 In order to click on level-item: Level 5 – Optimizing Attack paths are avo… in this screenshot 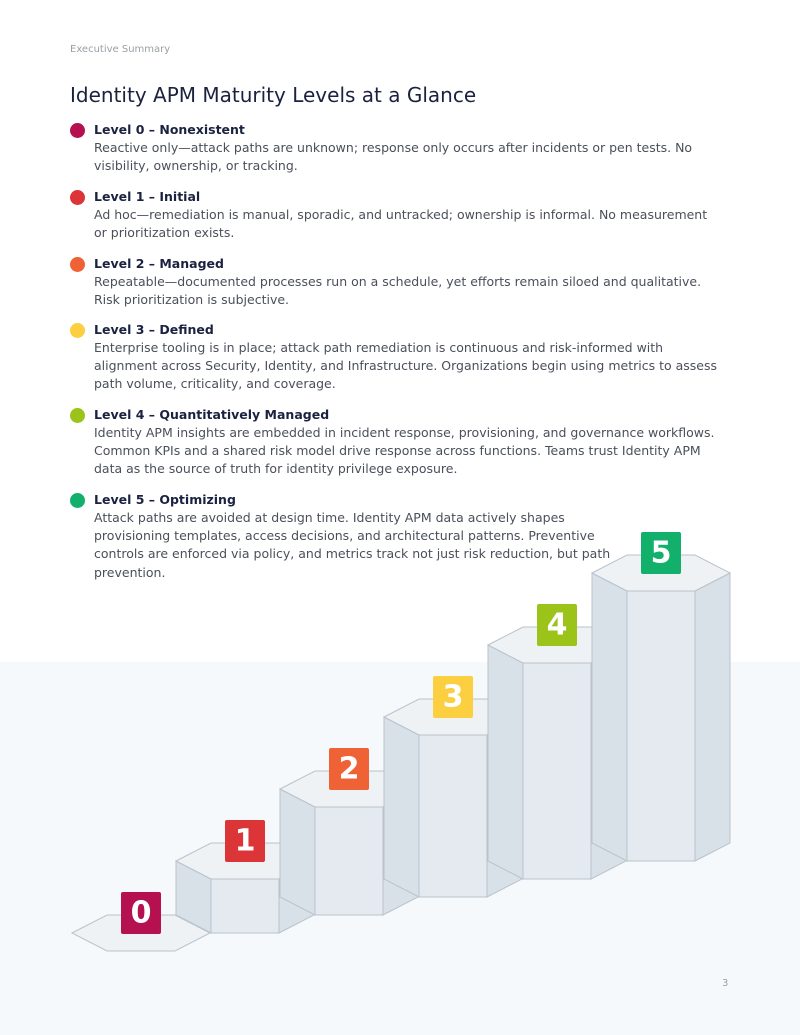, I will do `click(350, 536)`.